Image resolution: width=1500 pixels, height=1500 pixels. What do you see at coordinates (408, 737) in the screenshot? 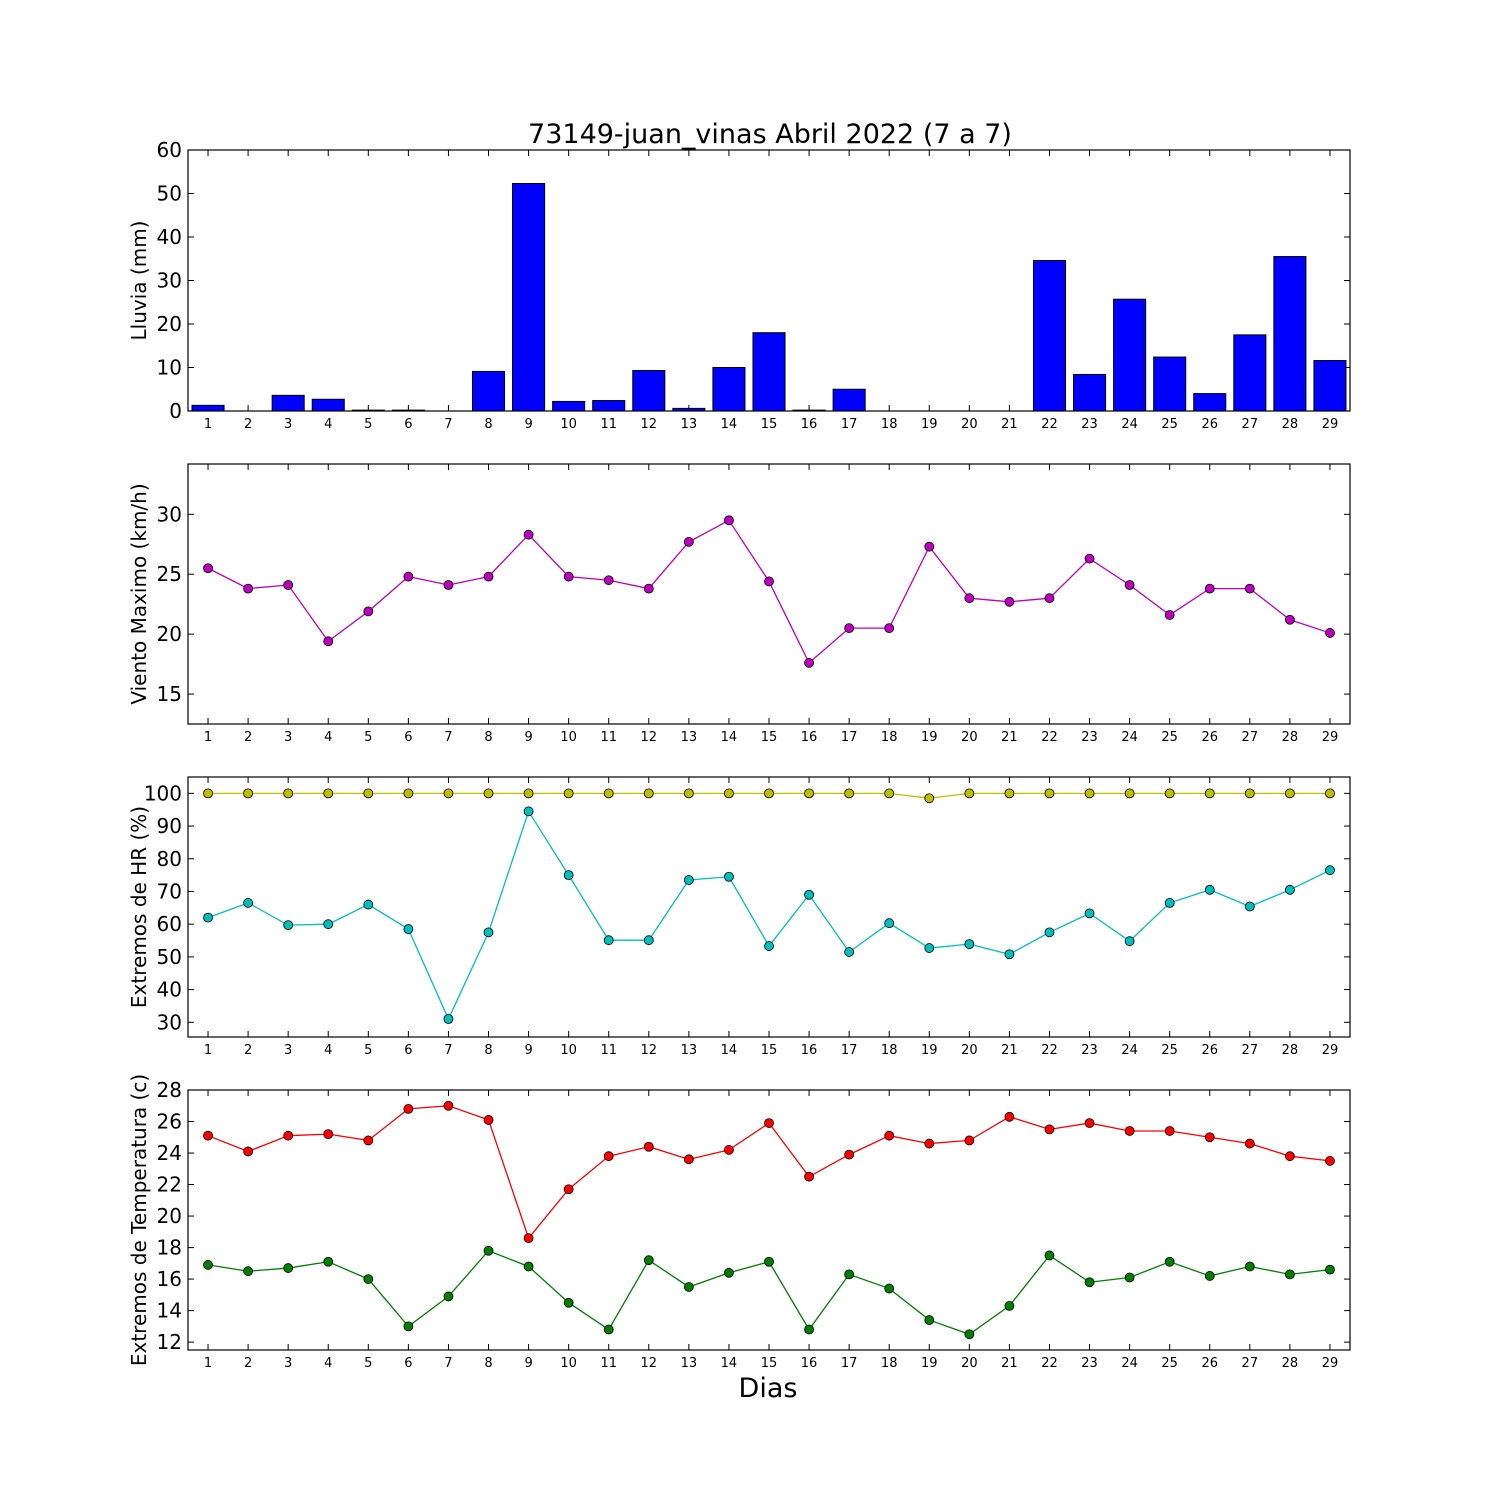
I see `x-tick-label: 6` at bounding box center [408, 737].